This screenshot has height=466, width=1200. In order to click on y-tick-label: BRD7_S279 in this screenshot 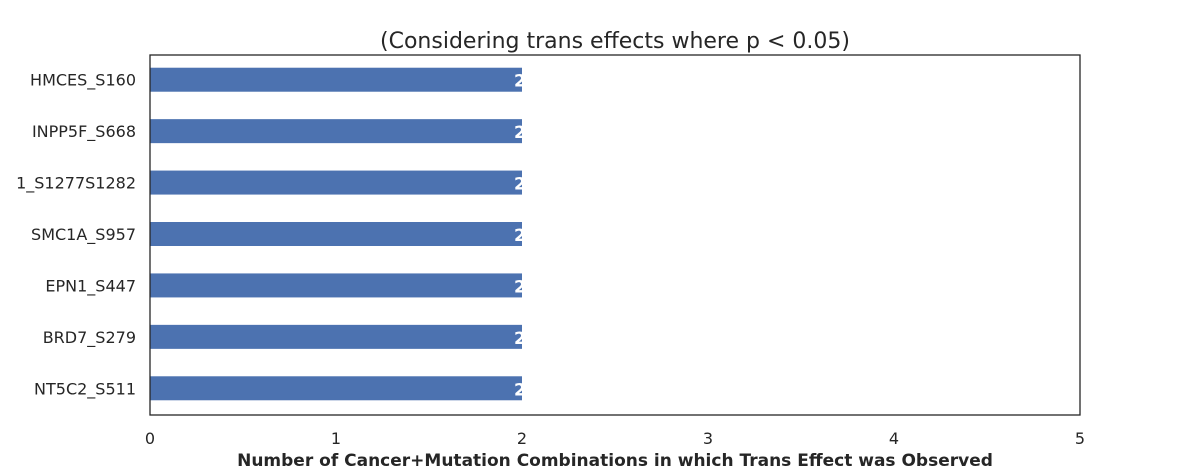, I will do `click(89, 338)`.